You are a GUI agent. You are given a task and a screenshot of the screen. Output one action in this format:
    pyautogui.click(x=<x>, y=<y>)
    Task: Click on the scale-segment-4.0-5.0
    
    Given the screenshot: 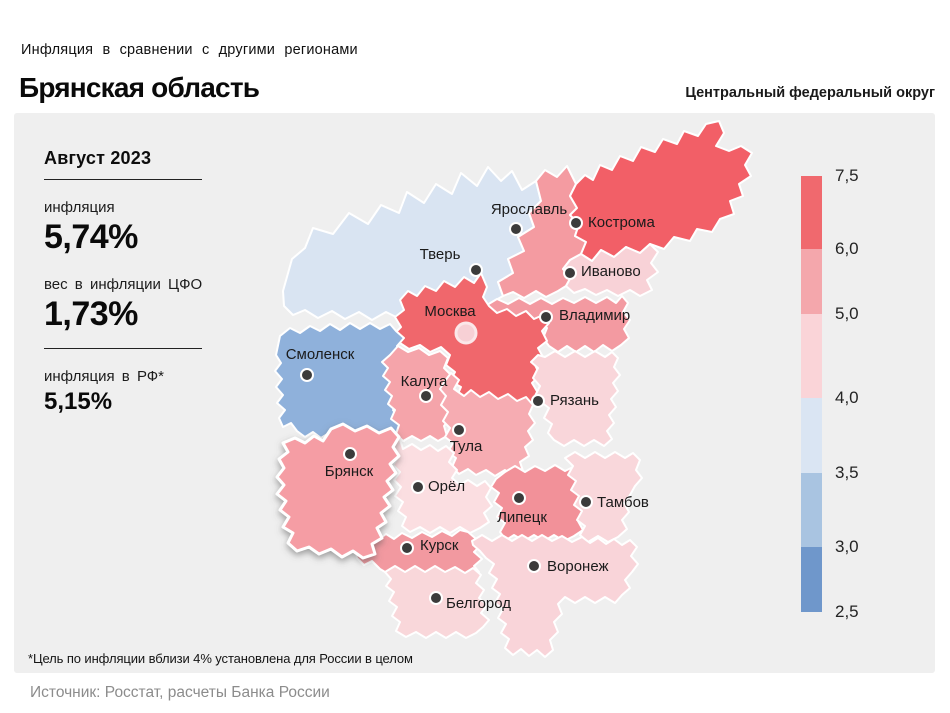 What is the action you would take?
    pyautogui.click(x=811, y=356)
    